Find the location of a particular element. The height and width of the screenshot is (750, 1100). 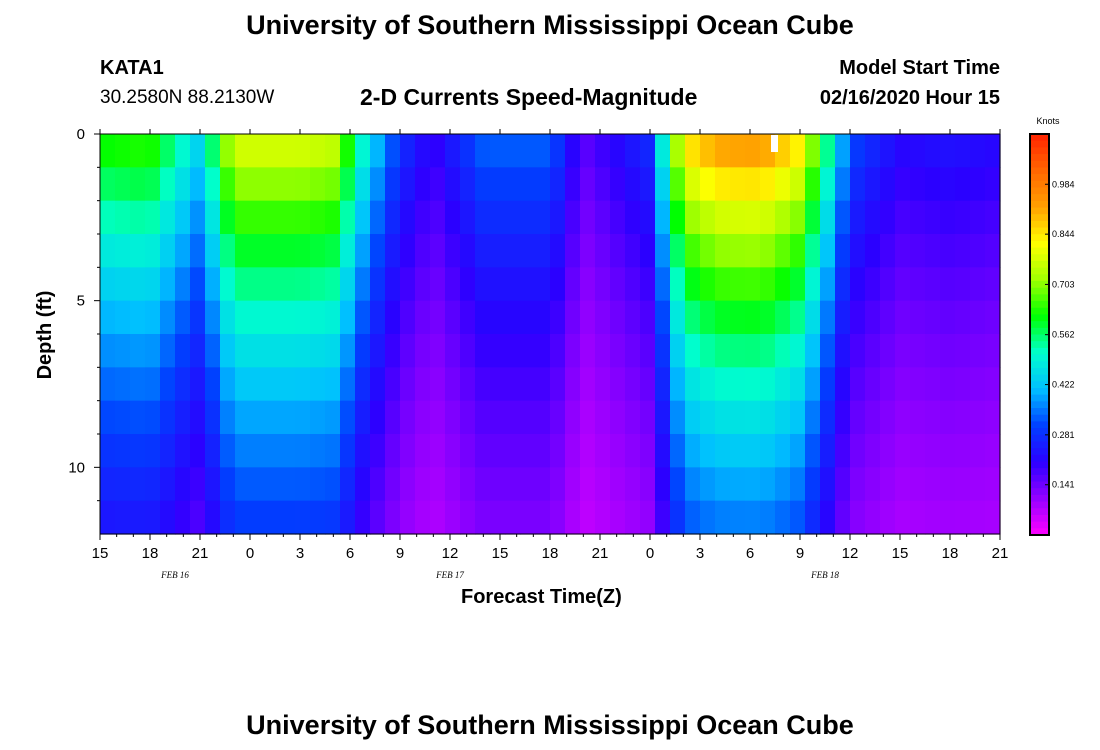

colorbar-label: 0.281 is located at coordinates (1063, 435).